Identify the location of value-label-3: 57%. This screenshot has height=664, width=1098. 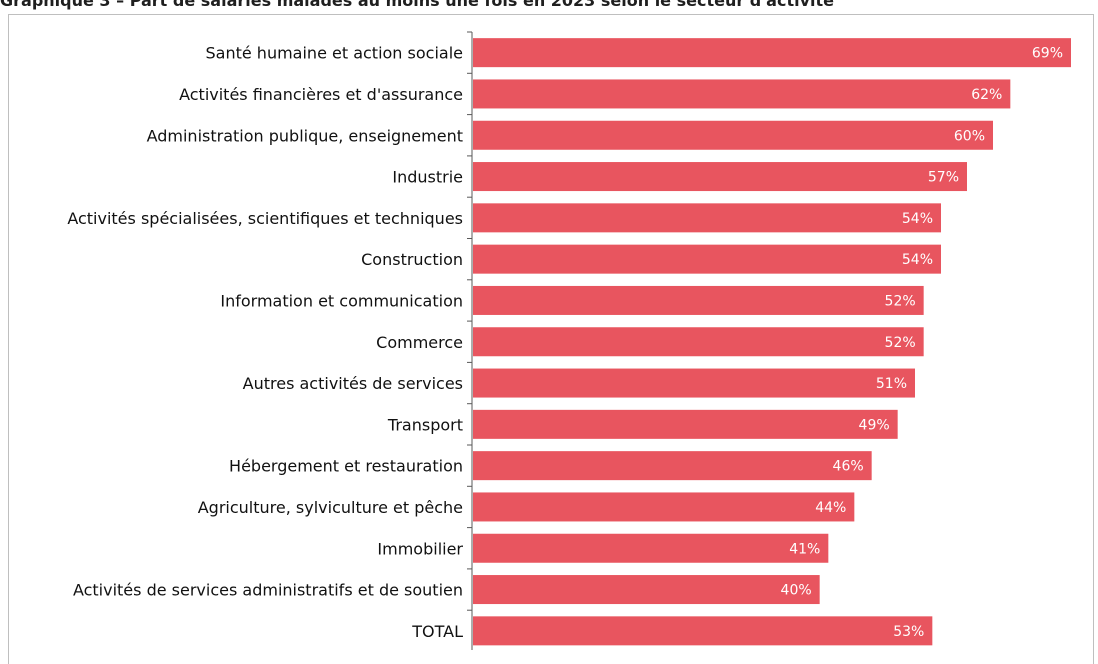
(943, 178).